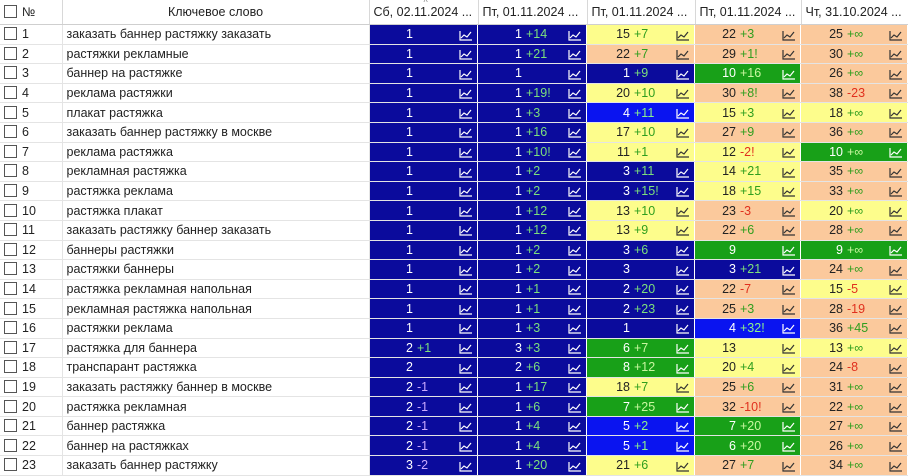 The image size is (908, 476). Describe the element at coordinates (748, 406) in the screenshot. I see `position-cell: 32 -10!` at that location.